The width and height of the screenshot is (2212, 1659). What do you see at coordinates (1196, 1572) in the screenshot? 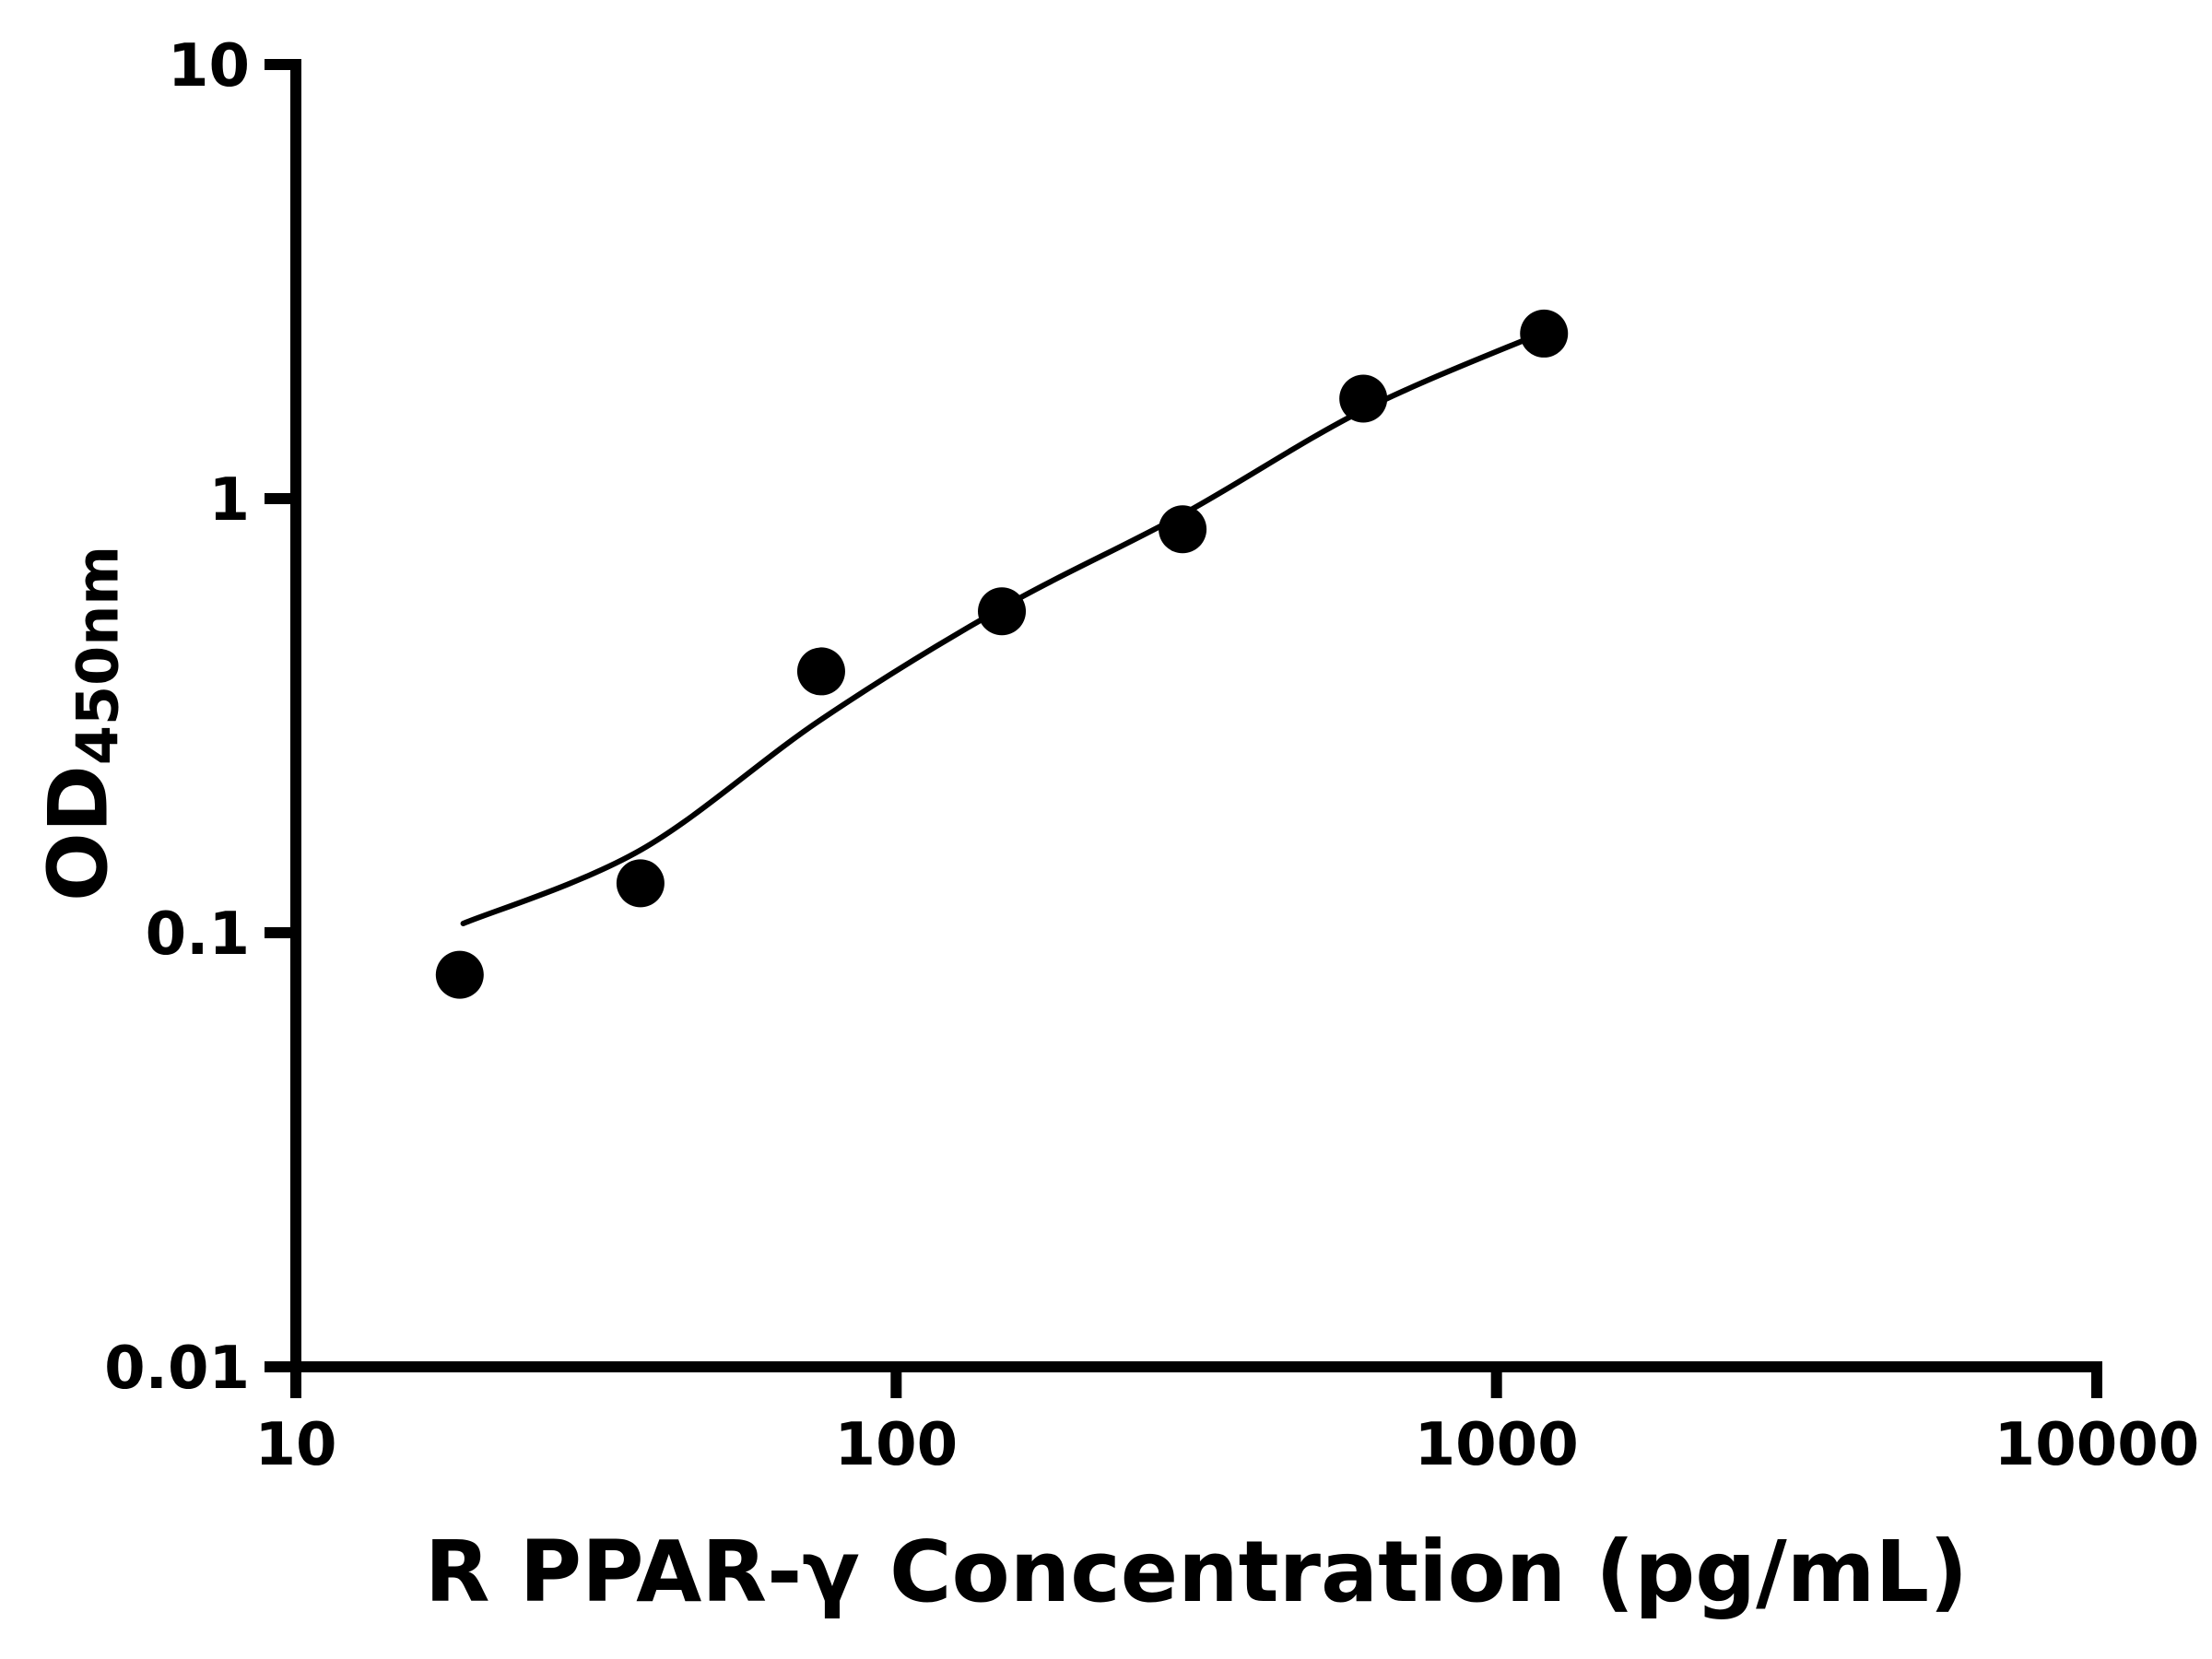
I see `x-axis-title: R PPAR-γ Concentration (pg/mL)` at bounding box center [1196, 1572].